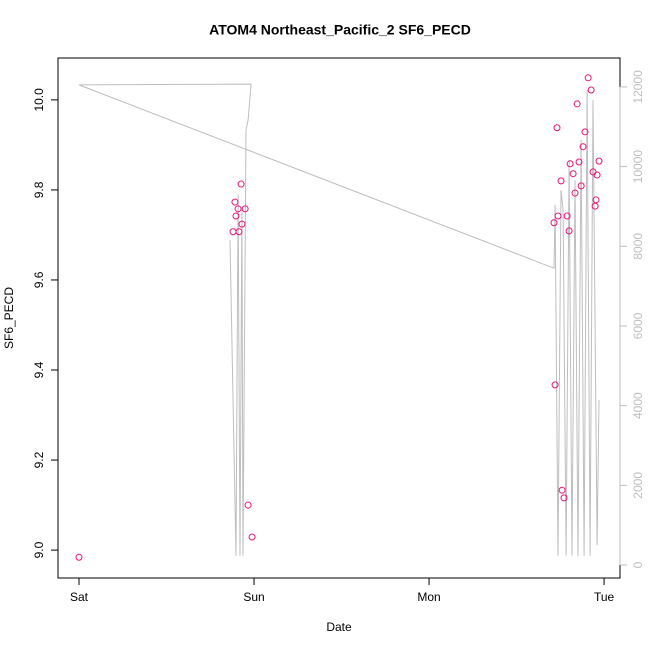 The width and height of the screenshot is (650, 655). What do you see at coordinates (253, 597) in the screenshot?
I see `x-tick-label: Sun` at bounding box center [253, 597].